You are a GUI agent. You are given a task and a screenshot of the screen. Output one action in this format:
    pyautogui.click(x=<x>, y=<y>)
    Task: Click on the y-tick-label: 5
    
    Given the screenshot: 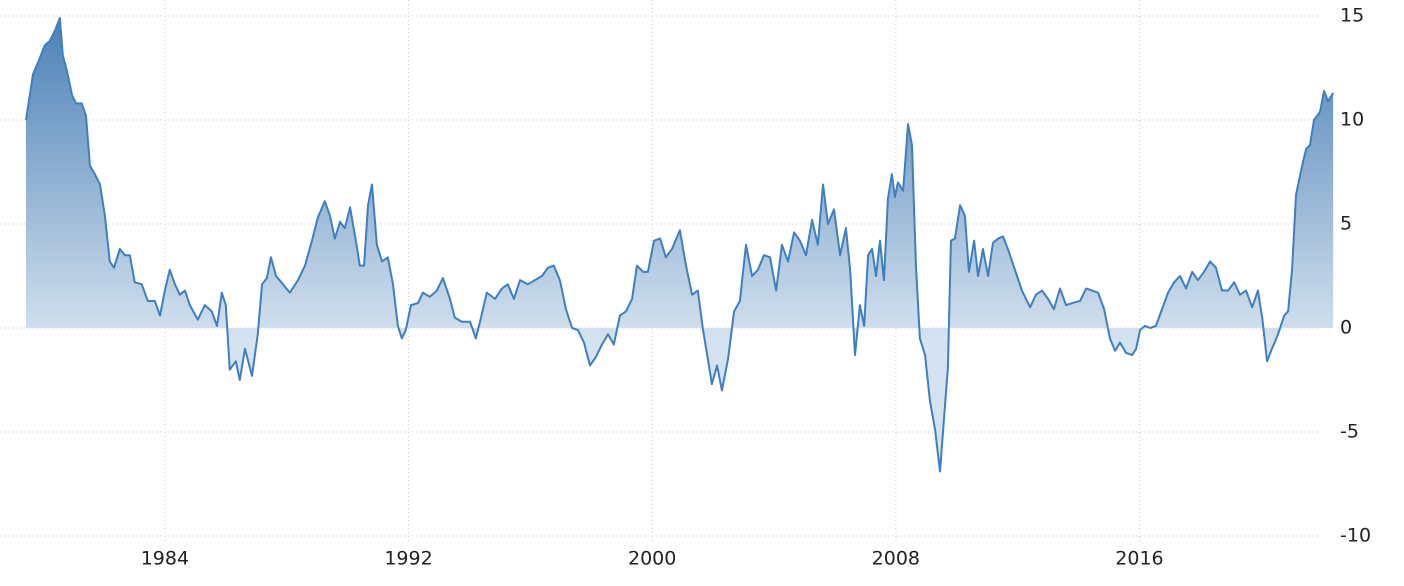 What is the action you would take?
    pyautogui.click(x=1346, y=224)
    